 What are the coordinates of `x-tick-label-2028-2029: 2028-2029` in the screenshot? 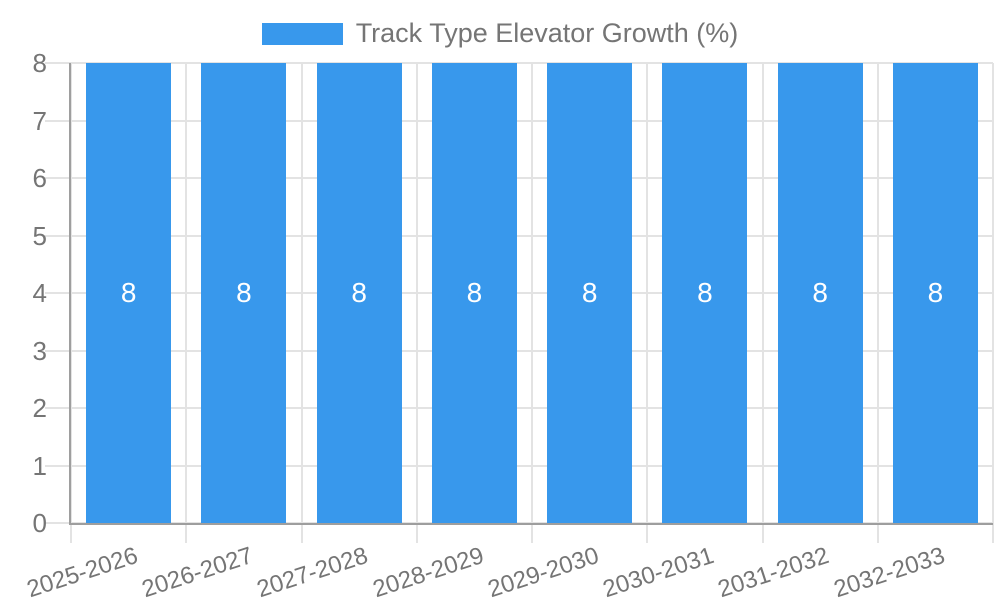 It's located at (428, 571).